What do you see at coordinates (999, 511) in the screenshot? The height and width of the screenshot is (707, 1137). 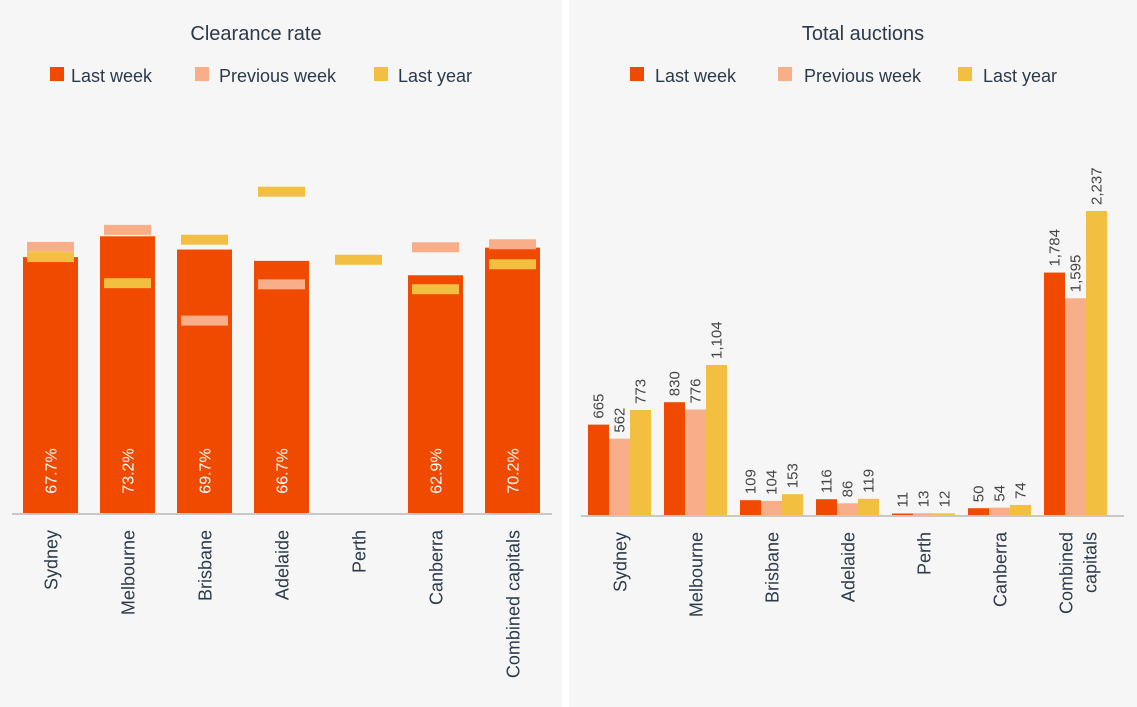 I see `bar-previous-week-canberra` at bounding box center [999, 511].